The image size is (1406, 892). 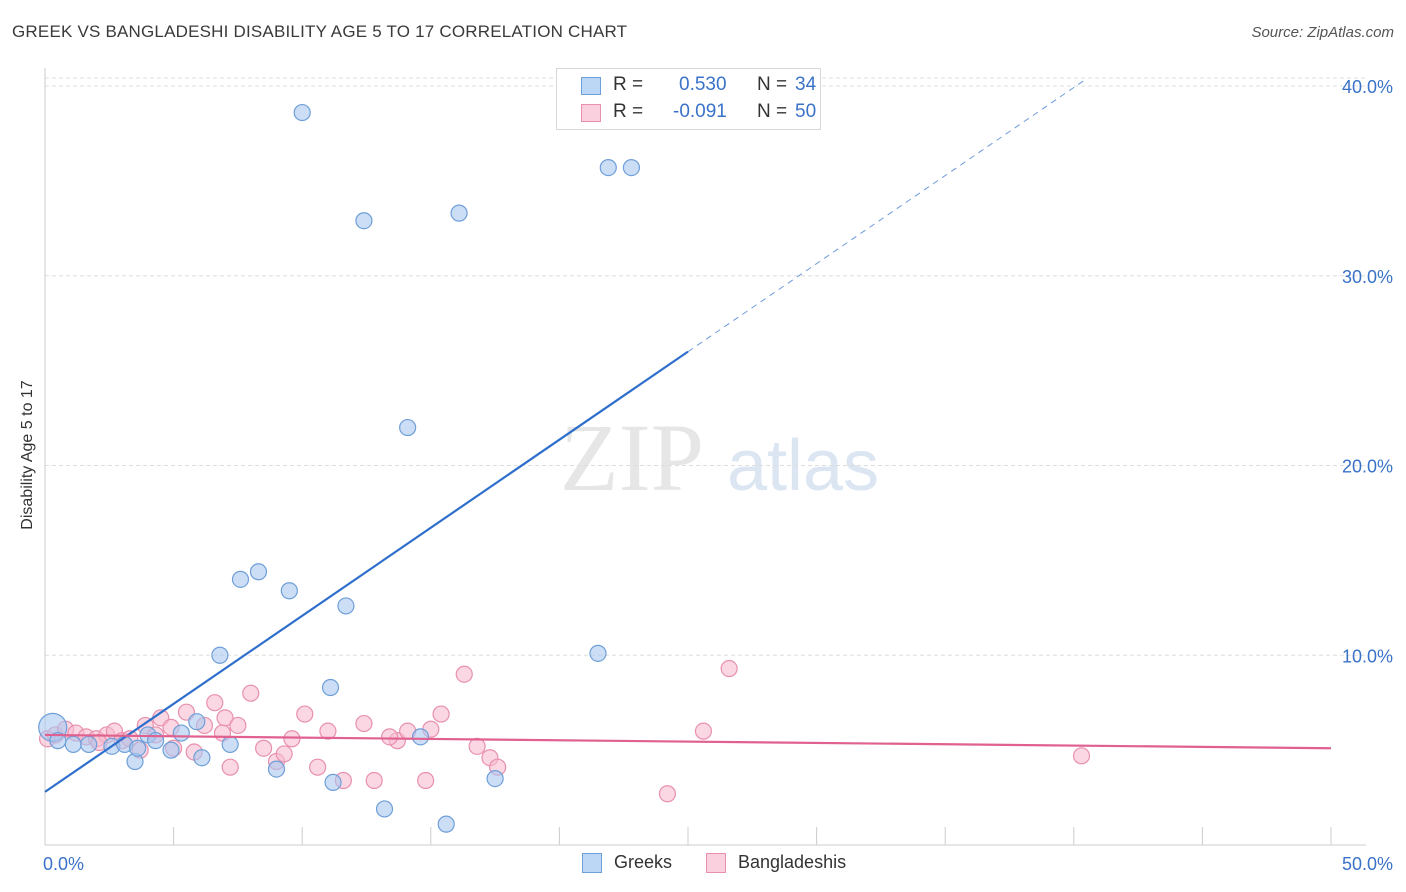 I want to click on greeks-swatch, so click(x=591, y=86).